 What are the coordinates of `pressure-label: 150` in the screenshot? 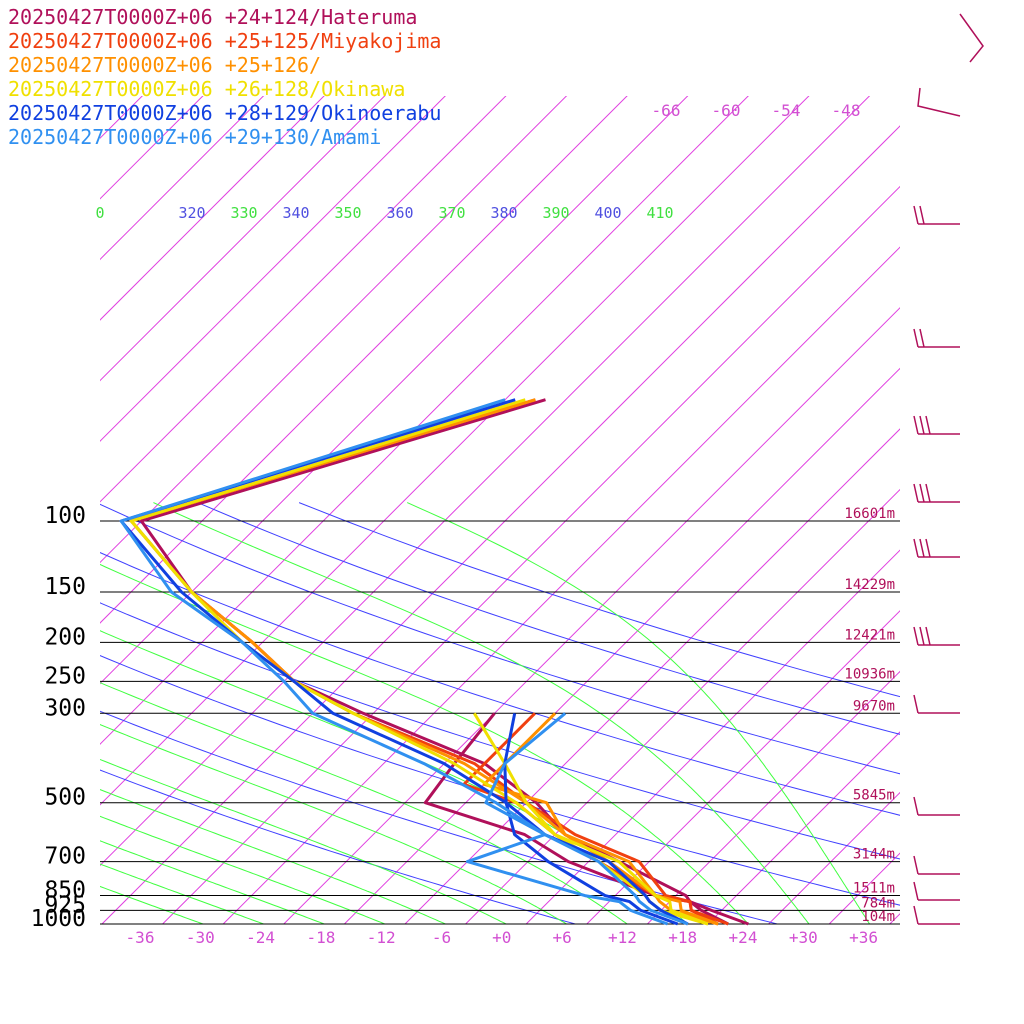 It's located at (65, 587).